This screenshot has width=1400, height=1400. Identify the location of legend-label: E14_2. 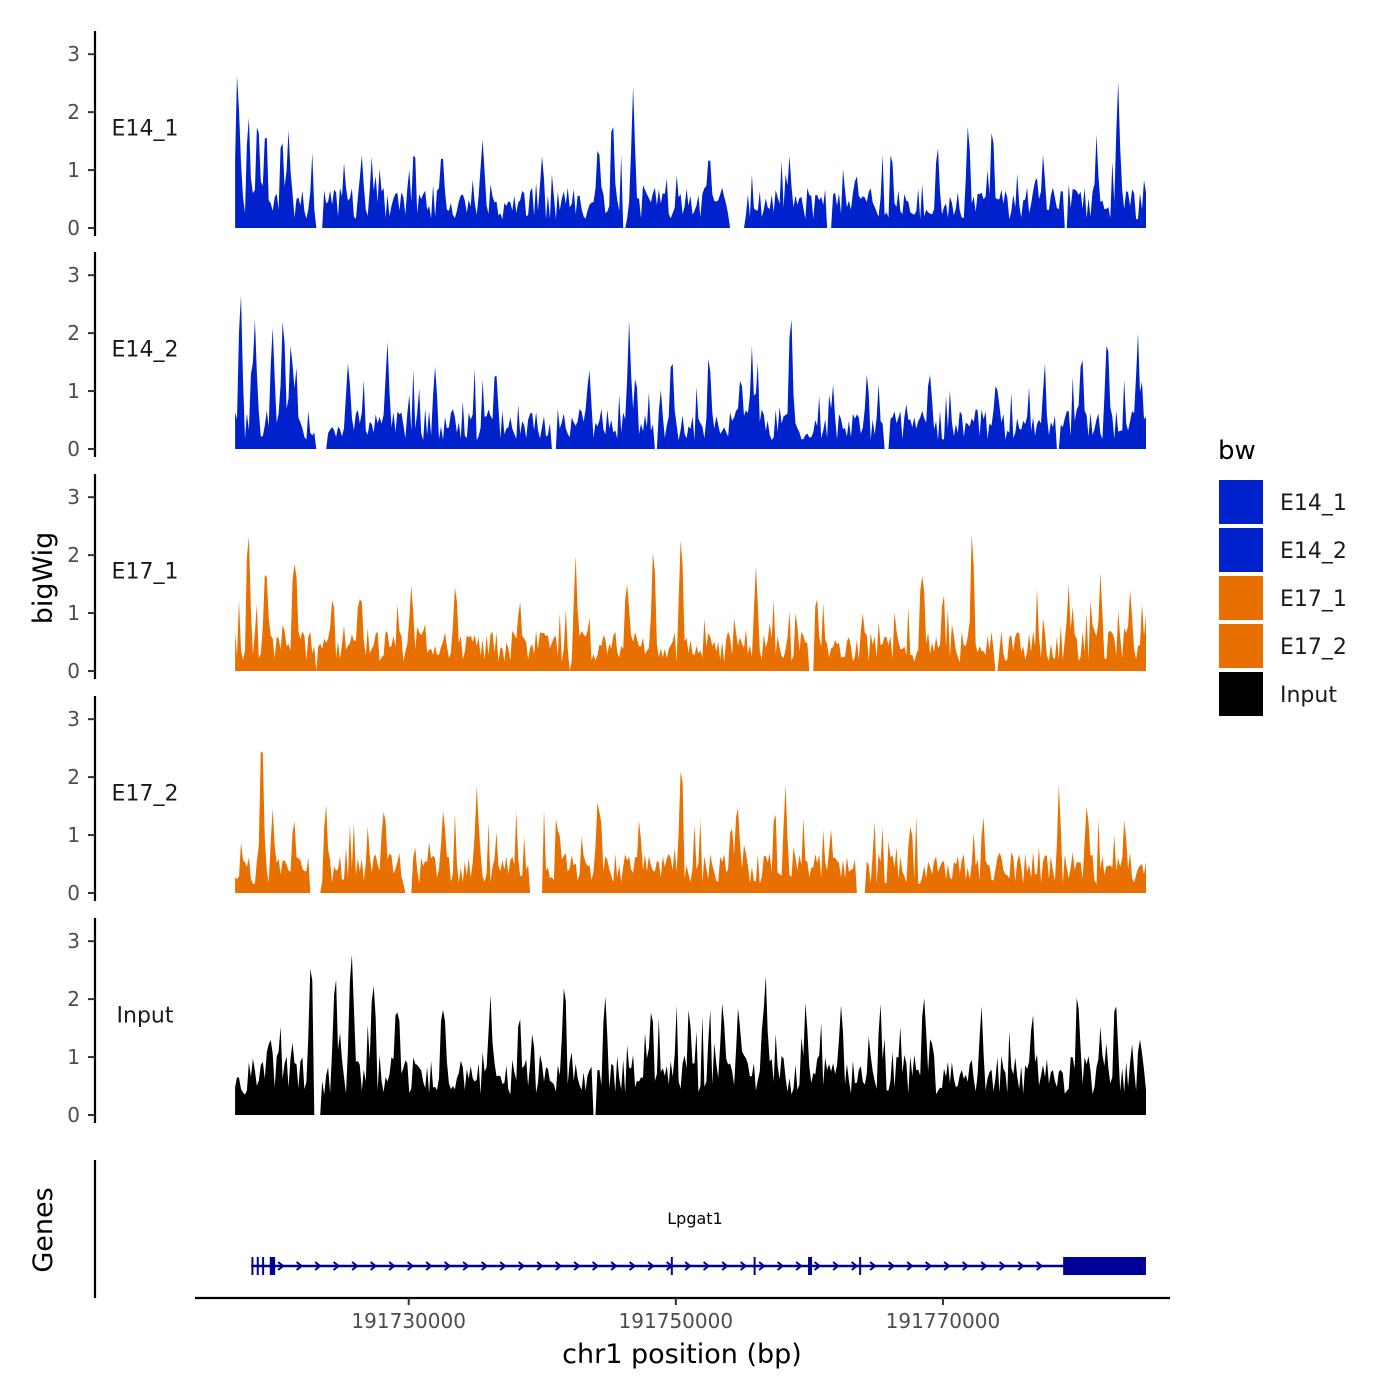
(1313, 551).